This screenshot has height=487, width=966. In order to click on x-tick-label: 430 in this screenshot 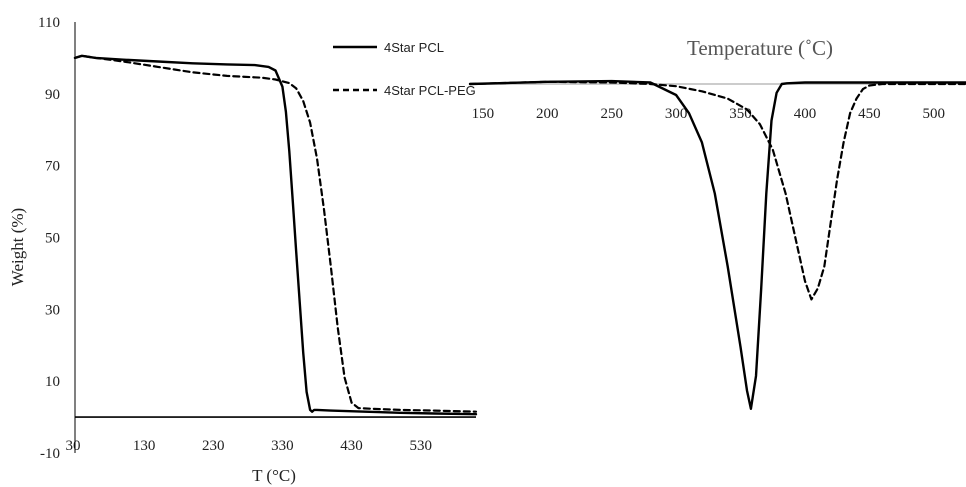, I will do `click(351, 446)`.